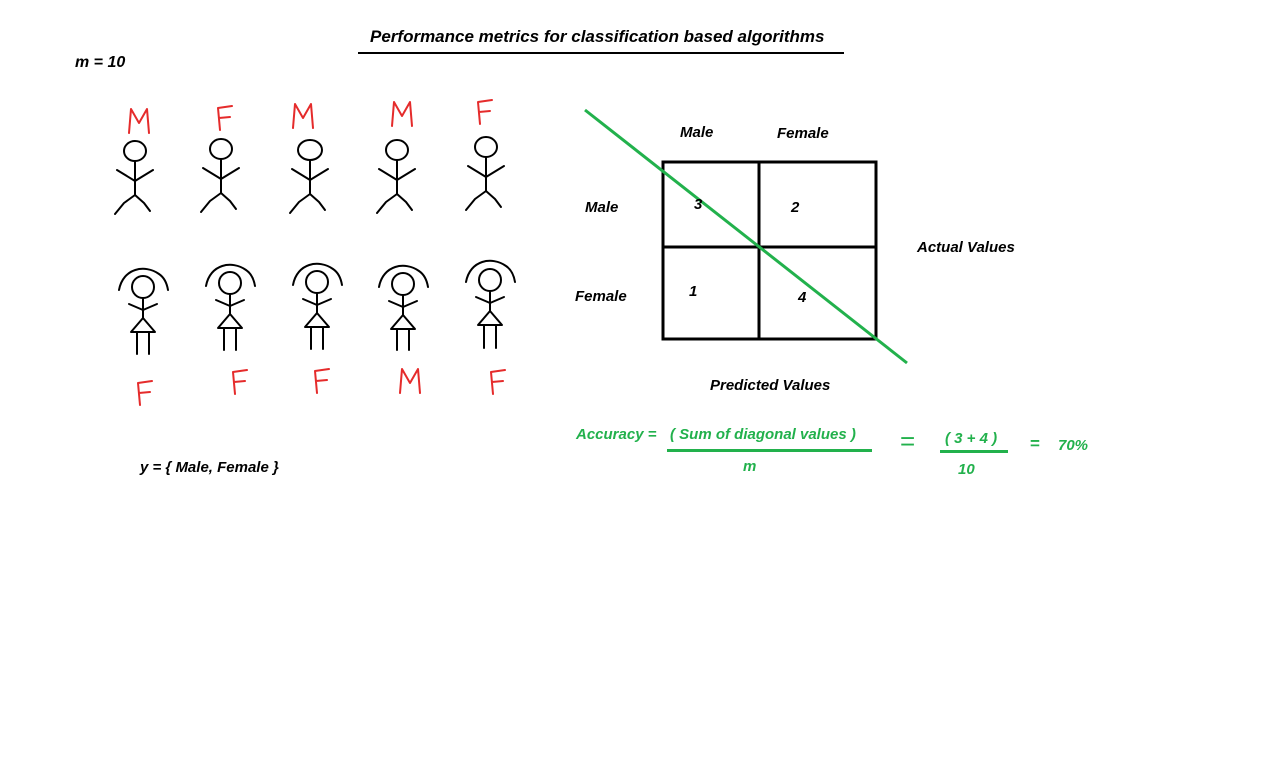 This screenshot has width=1280, height=771. I want to click on label-set: y = { Male, Female }, so click(209, 467).